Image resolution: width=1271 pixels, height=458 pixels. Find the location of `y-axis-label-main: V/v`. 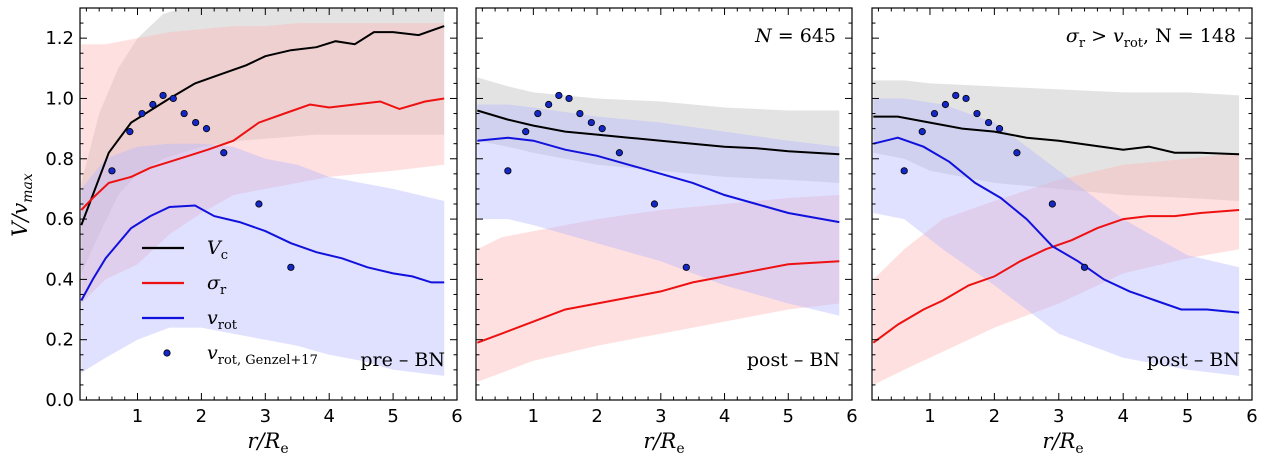

y-axis-label-main: V/v is located at coordinates (20, 220).